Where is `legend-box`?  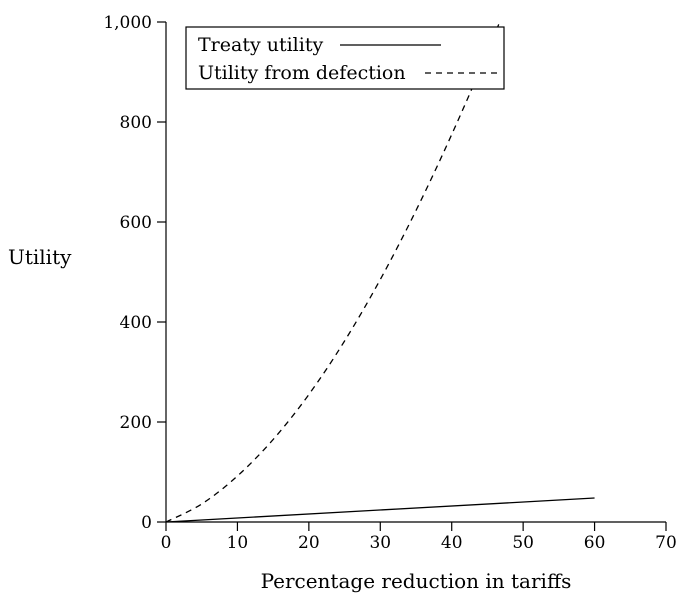
legend-box is located at coordinates (345, 58).